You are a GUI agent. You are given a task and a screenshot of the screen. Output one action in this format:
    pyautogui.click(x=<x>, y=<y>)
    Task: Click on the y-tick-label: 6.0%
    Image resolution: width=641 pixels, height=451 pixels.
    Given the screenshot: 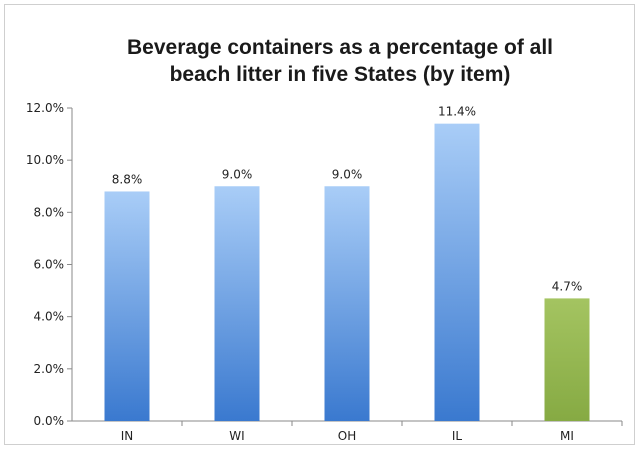 What is the action you would take?
    pyautogui.click(x=49, y=265)
    